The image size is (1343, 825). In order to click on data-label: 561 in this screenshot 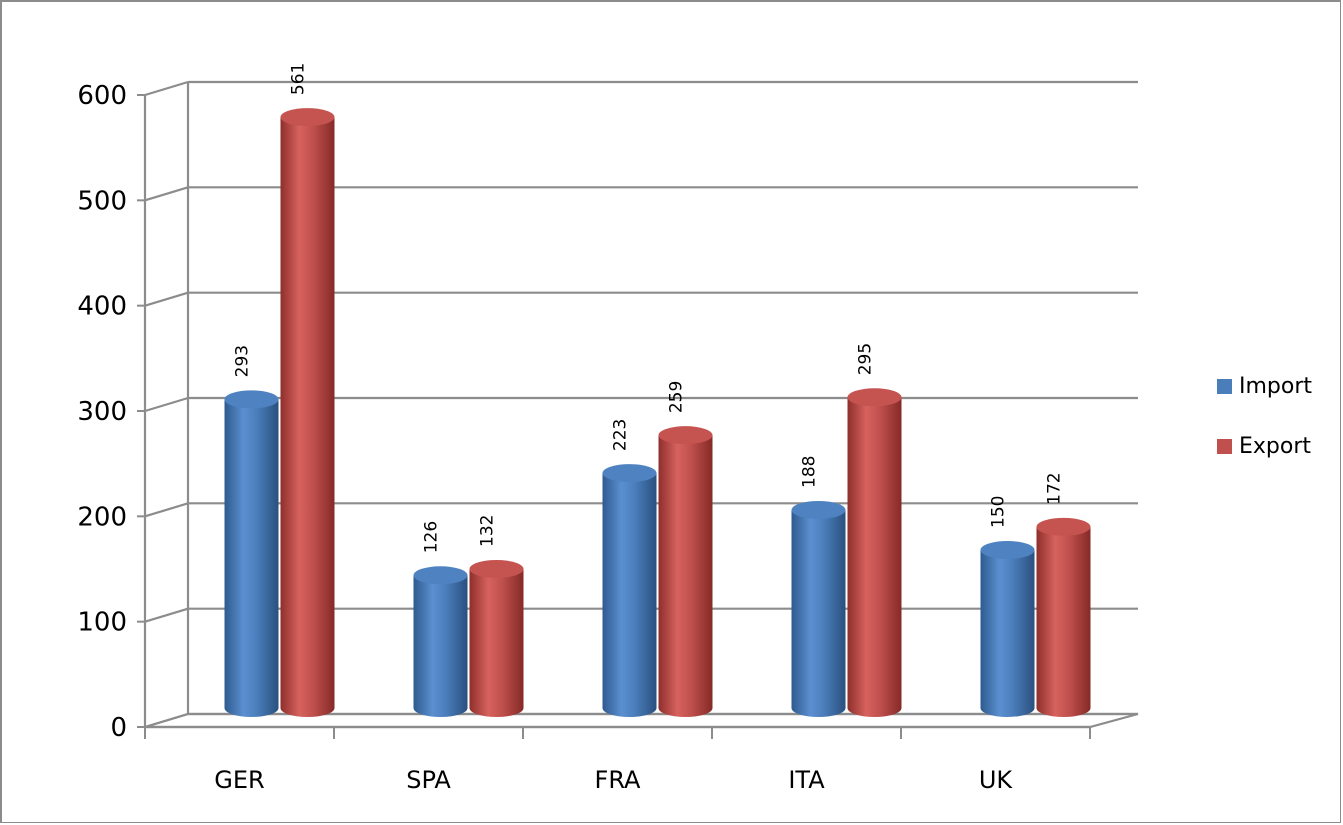, I will do `click(299, 79)`.